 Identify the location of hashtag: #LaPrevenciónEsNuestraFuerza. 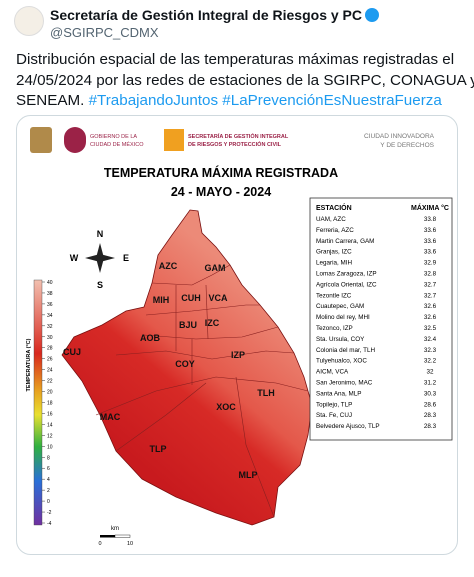
(332, 100).